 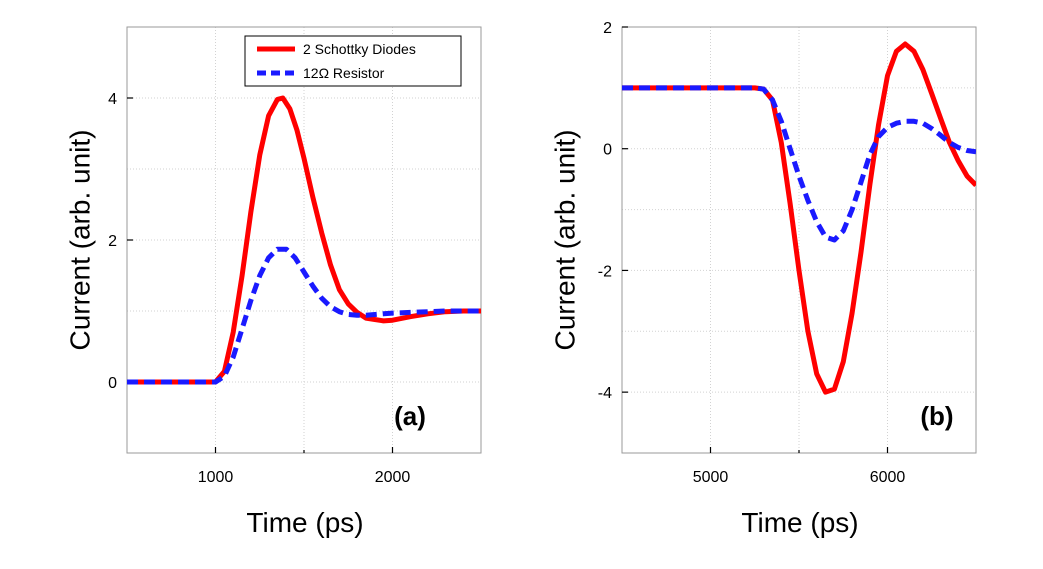 I want to click on x-tick-label: 1000, so click(x=216, y=477).